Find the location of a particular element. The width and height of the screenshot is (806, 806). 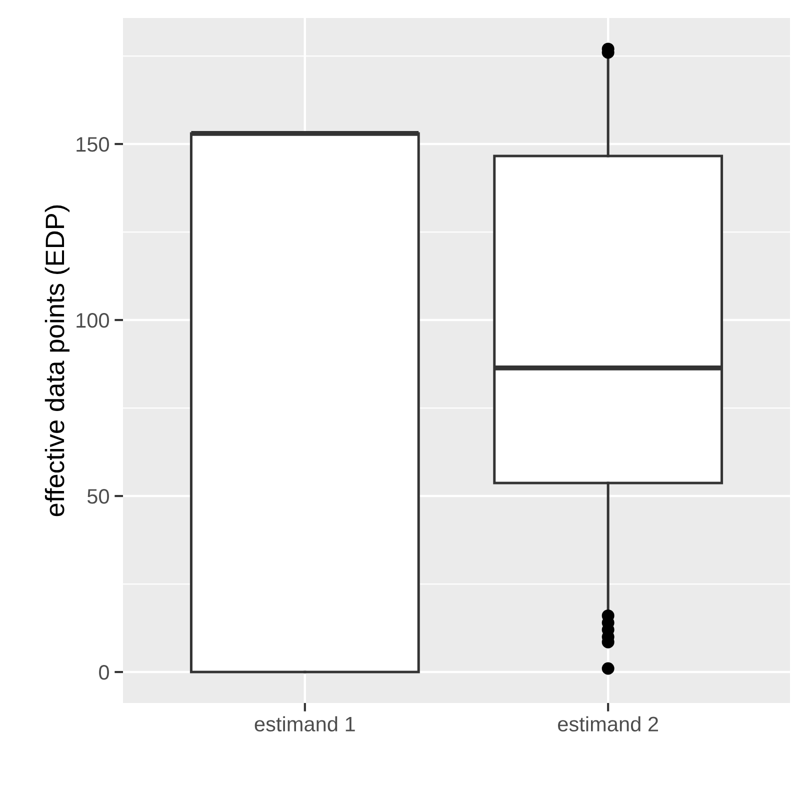

y-tick-label: 0 is located at coordinates (104, 672).